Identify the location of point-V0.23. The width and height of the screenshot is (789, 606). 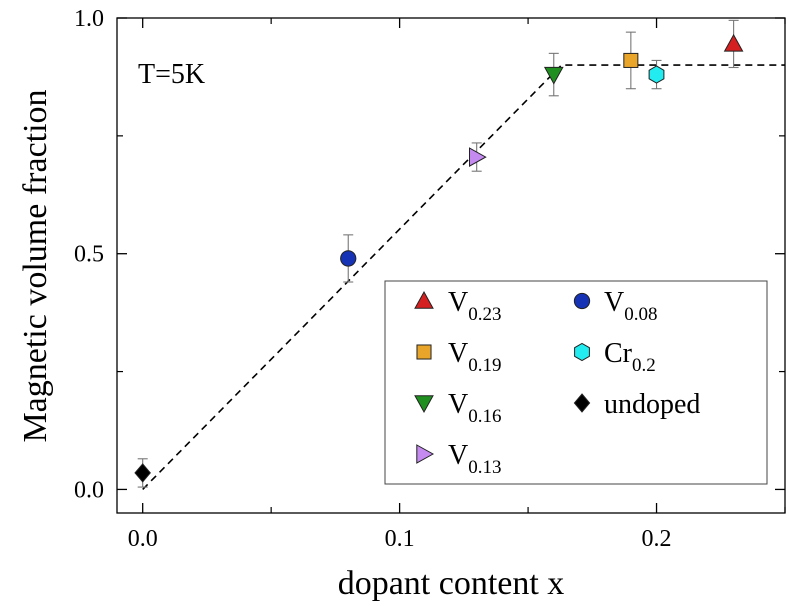
(733, 42).